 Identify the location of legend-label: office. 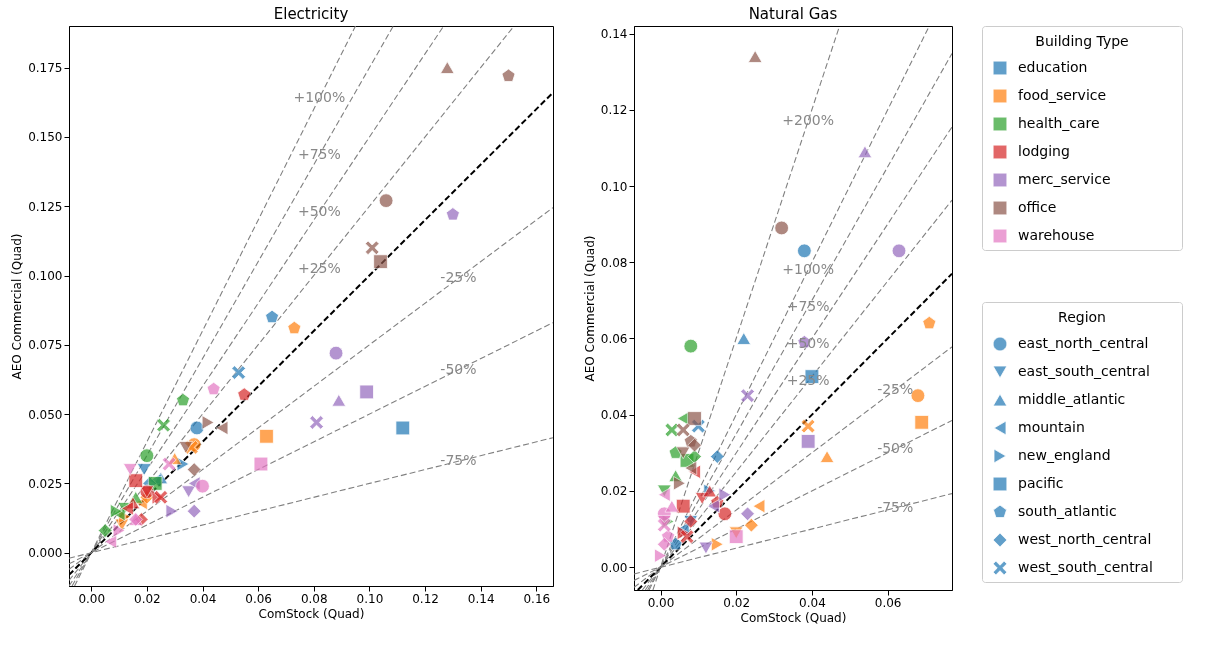
(1037, 207).